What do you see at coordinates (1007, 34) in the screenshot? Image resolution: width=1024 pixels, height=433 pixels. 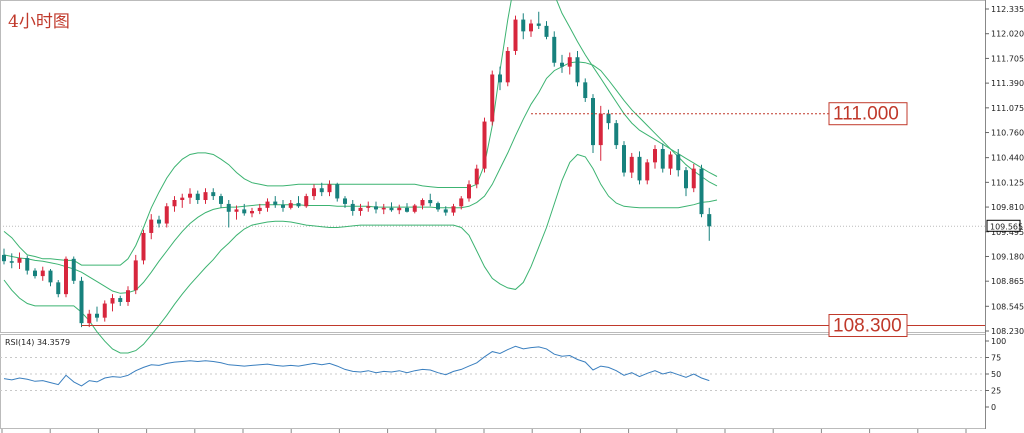 I see `price-axis-label: 112.020` at bounding box center [1007, 34].